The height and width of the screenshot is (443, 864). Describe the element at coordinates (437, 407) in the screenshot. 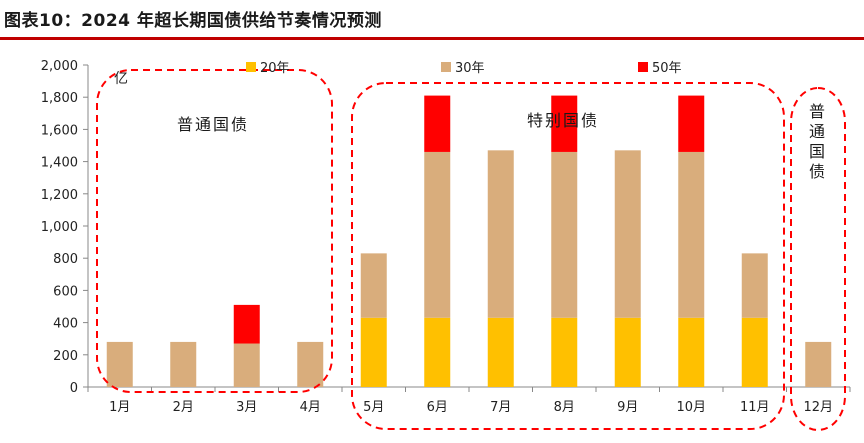

I see `x-tick-label: 6月` at that location.